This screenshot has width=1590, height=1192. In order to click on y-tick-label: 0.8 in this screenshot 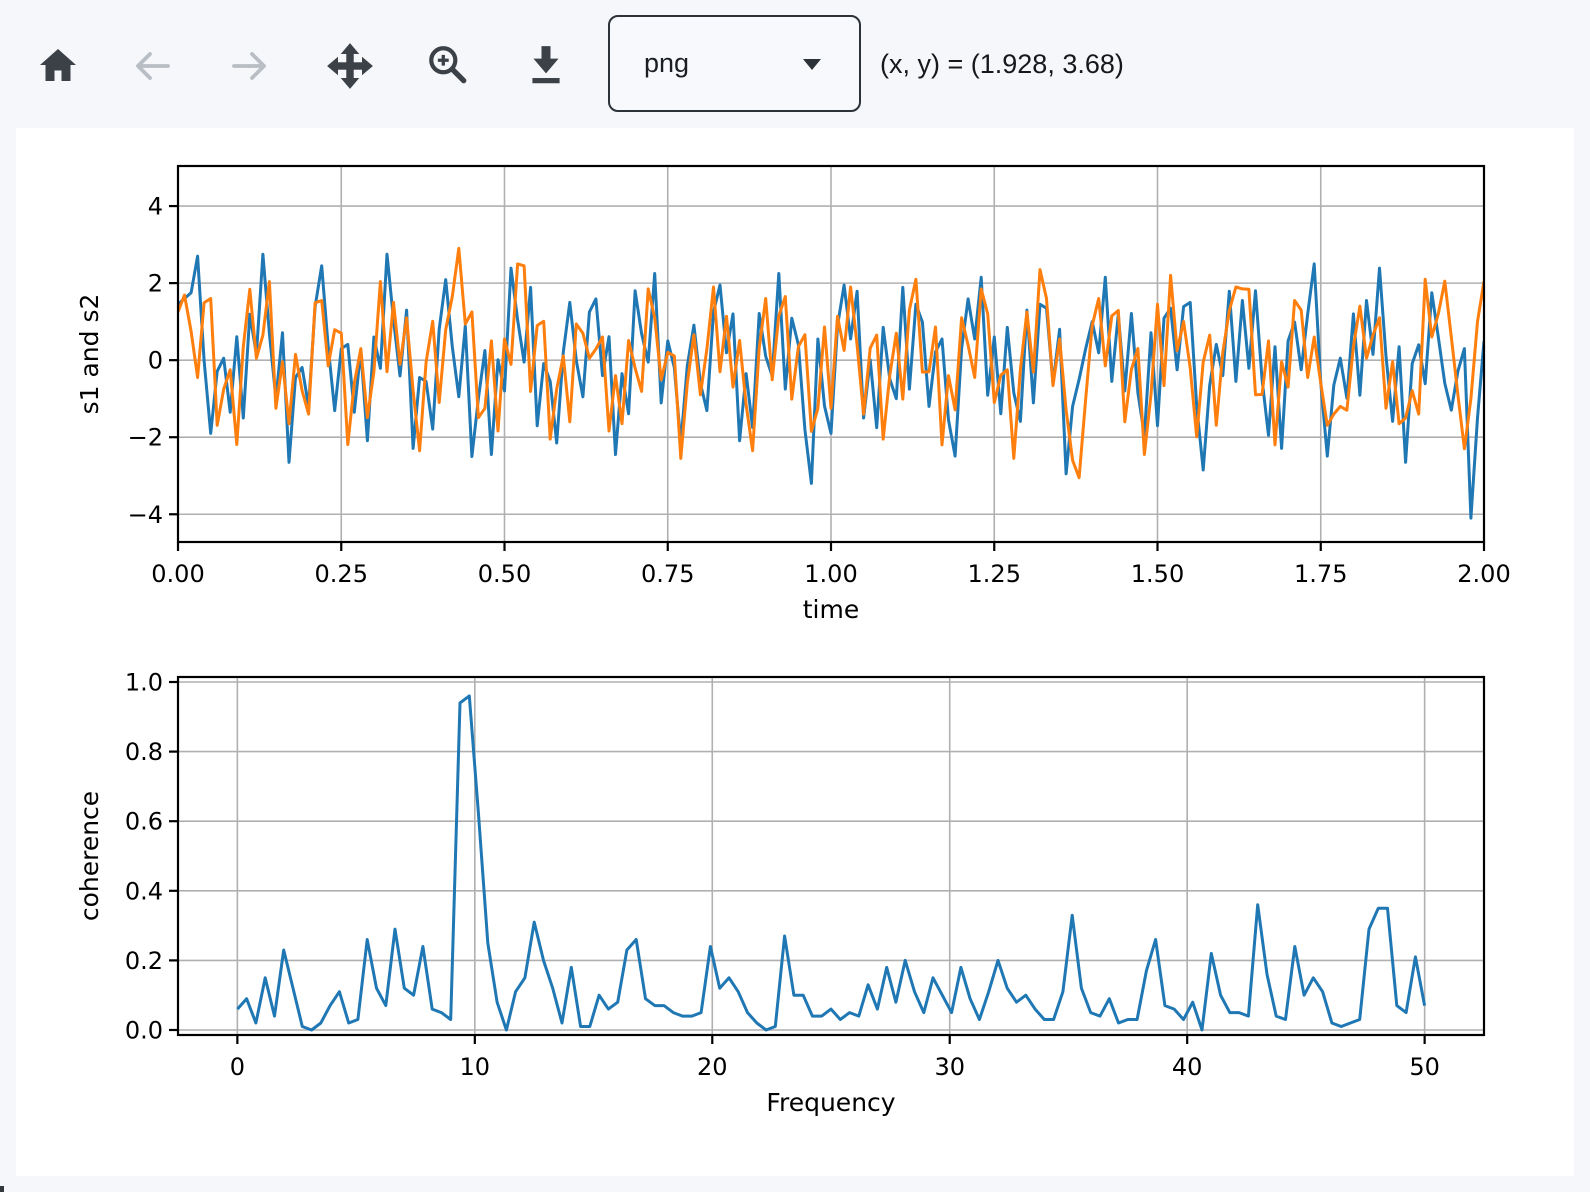, I will do `click(144, 752)`.